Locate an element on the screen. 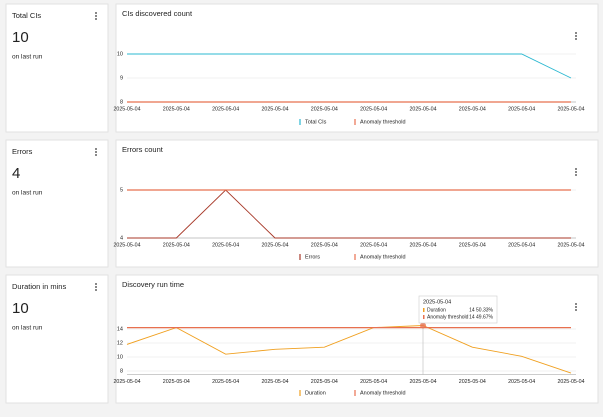  card-title: Total CIs is located at coordinates (26, 15).